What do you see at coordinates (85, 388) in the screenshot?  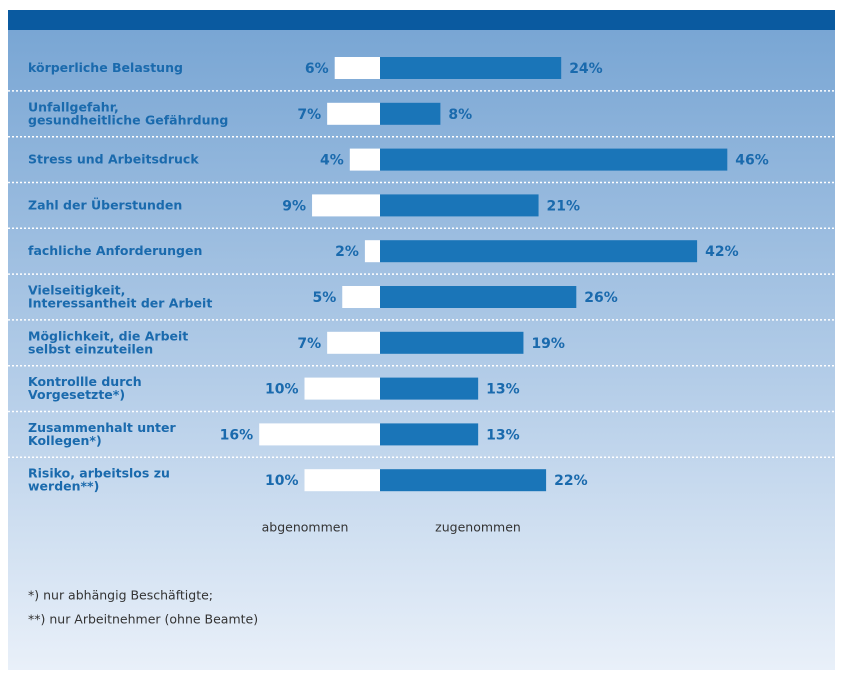 I see `category-label: Kontrollle durch Vorgesetzte*)` at bounding box center [85, 388].